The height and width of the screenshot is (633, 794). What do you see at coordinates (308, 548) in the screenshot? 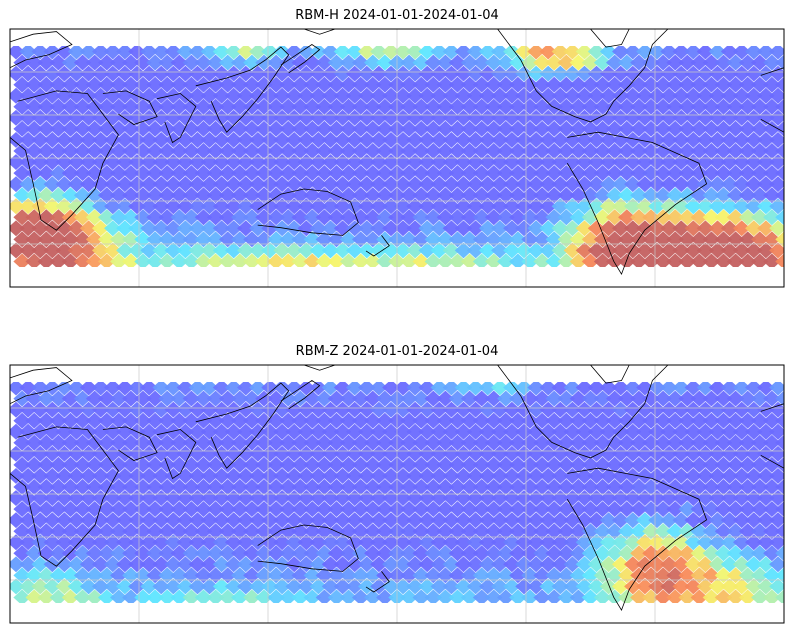
I see `coastline-path` at bounding box center [308, 548].